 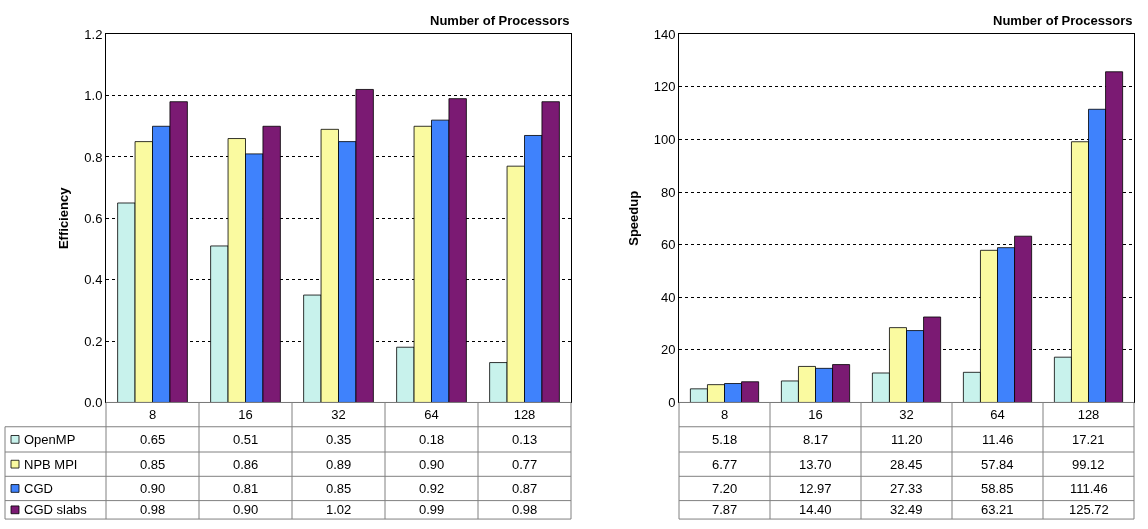 I want to click on data-label: 6.77, so click(x=725, y=464).